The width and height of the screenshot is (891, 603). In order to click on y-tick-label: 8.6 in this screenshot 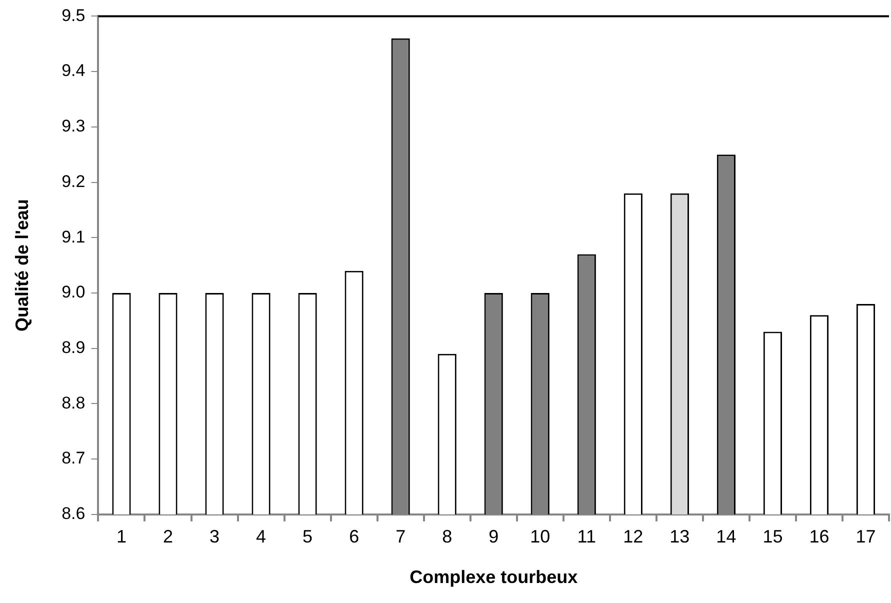, I will do `click(74, 514)`.